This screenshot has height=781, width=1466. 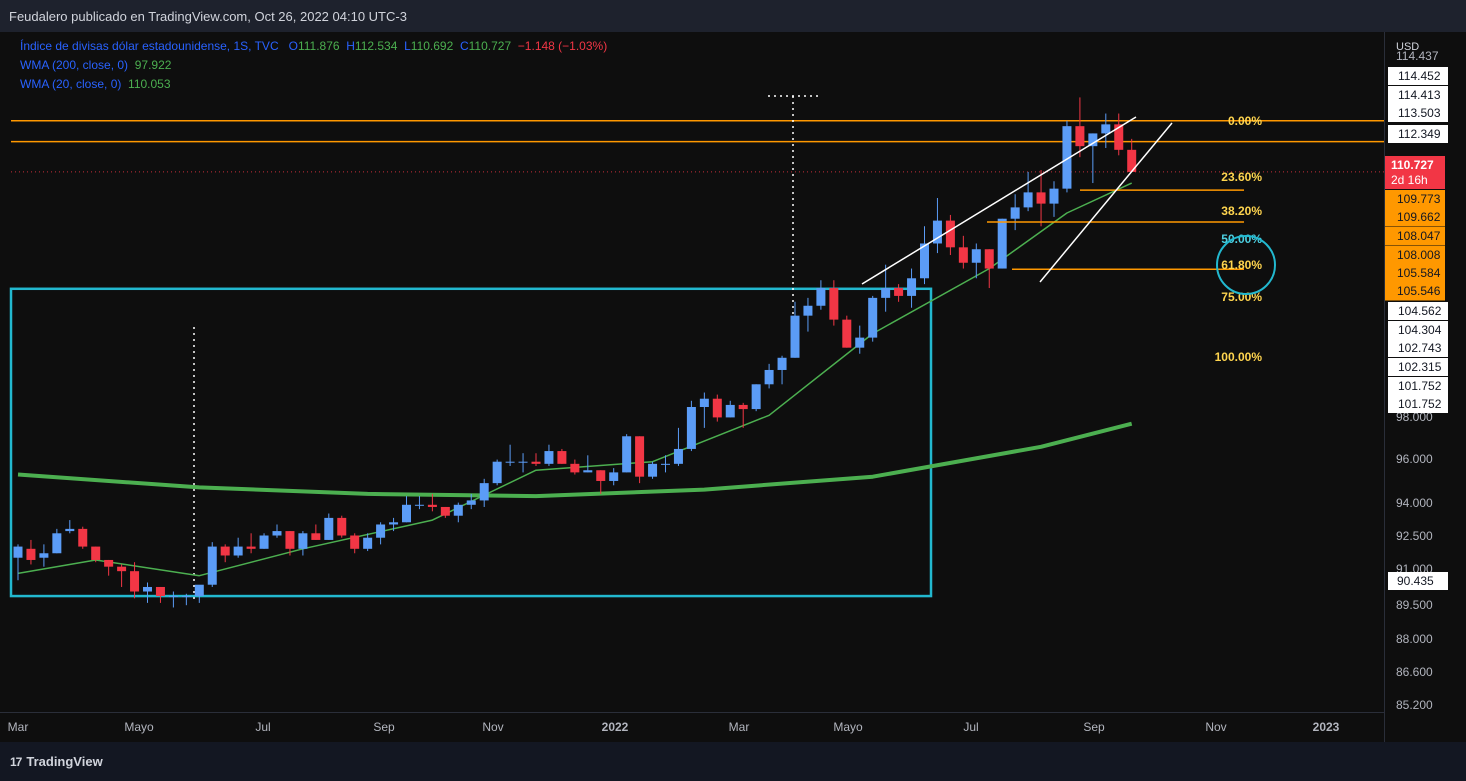 I want to click on price-tick: 96.000, so click(x=1414, y=459).